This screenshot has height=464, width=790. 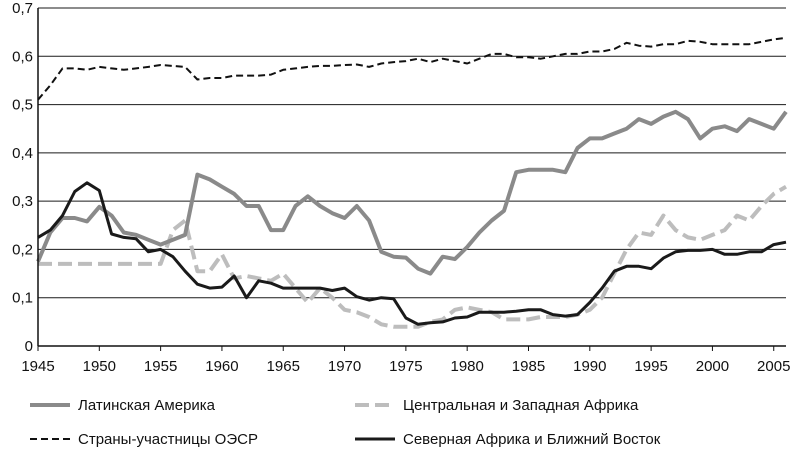 I want to click on y-tick-label: 0,4, so click(x=22, y=153).